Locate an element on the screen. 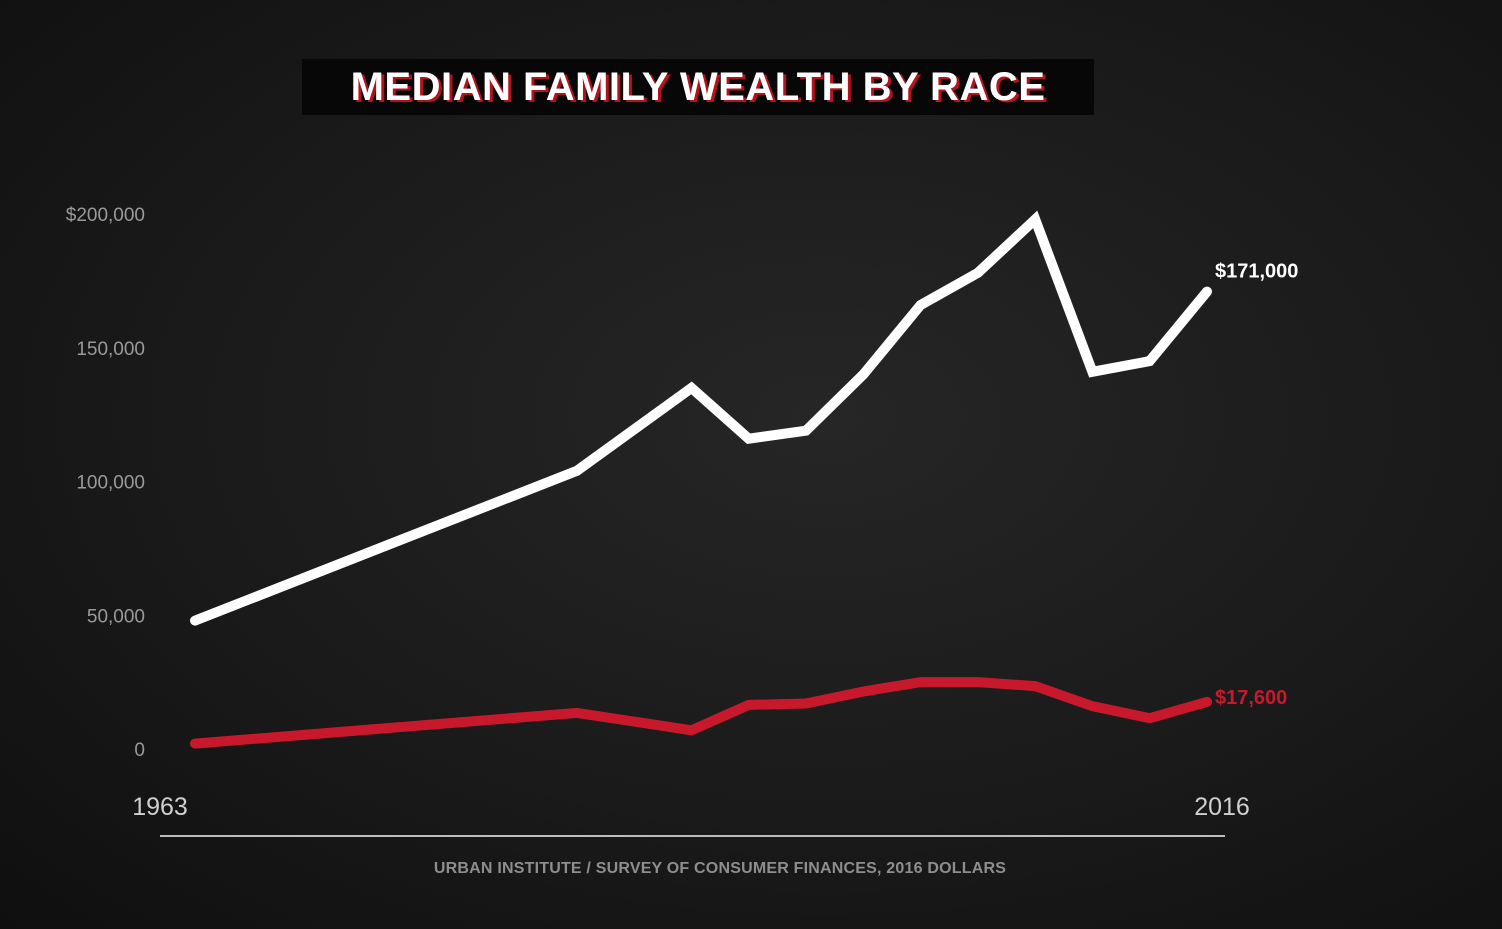 The width and height of the screenshot is (1502, 929). y-tick-label: $200,000 is located at coordinates (105, 215).